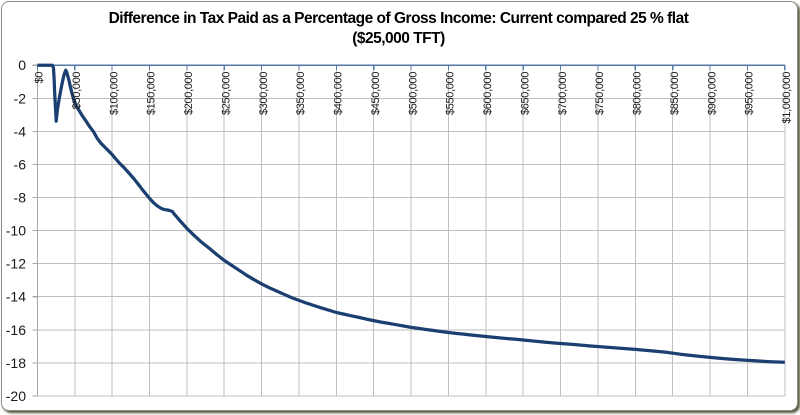 This screenshot has width=800, height=415. I want to click on svg-text: $550,000, so click(451, 93).